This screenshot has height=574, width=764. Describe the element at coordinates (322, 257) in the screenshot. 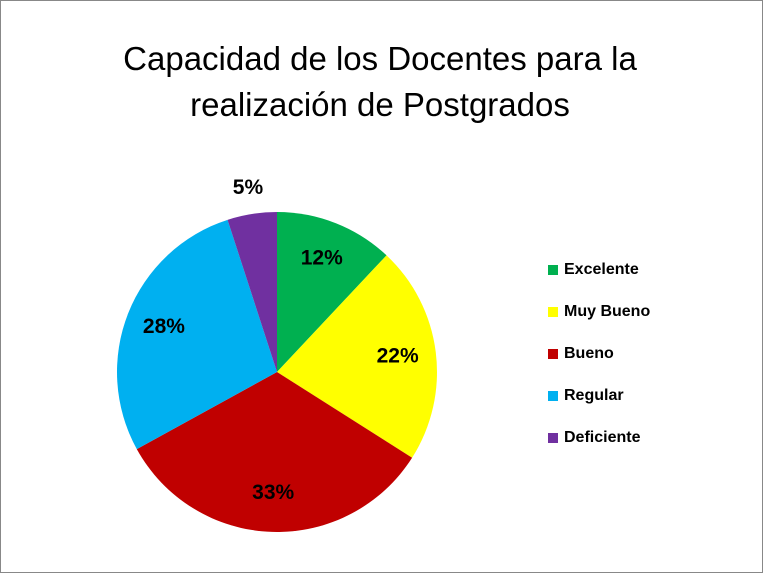

I see `value-label: 12%` at that location.